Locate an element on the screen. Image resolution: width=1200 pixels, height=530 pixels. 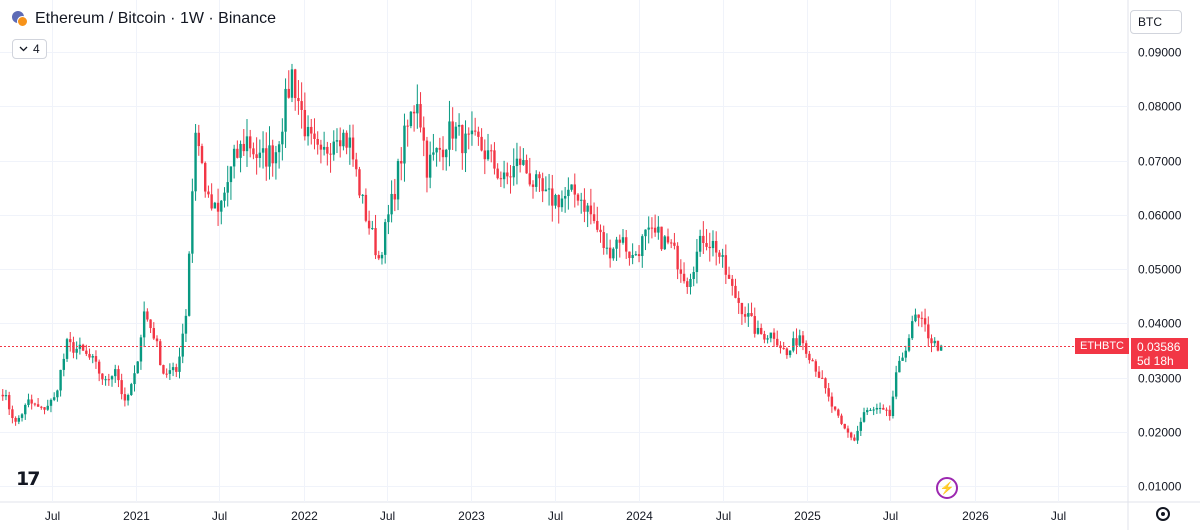
bar-countdown: 5d 18h is located at coordinates (1155, 361).